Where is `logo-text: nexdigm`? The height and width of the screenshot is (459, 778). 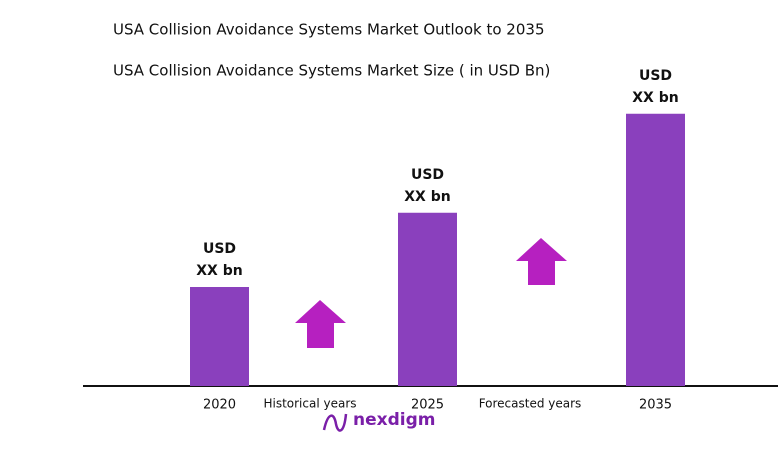
logo-text: nexdigm is located at coordinates (394, 420).